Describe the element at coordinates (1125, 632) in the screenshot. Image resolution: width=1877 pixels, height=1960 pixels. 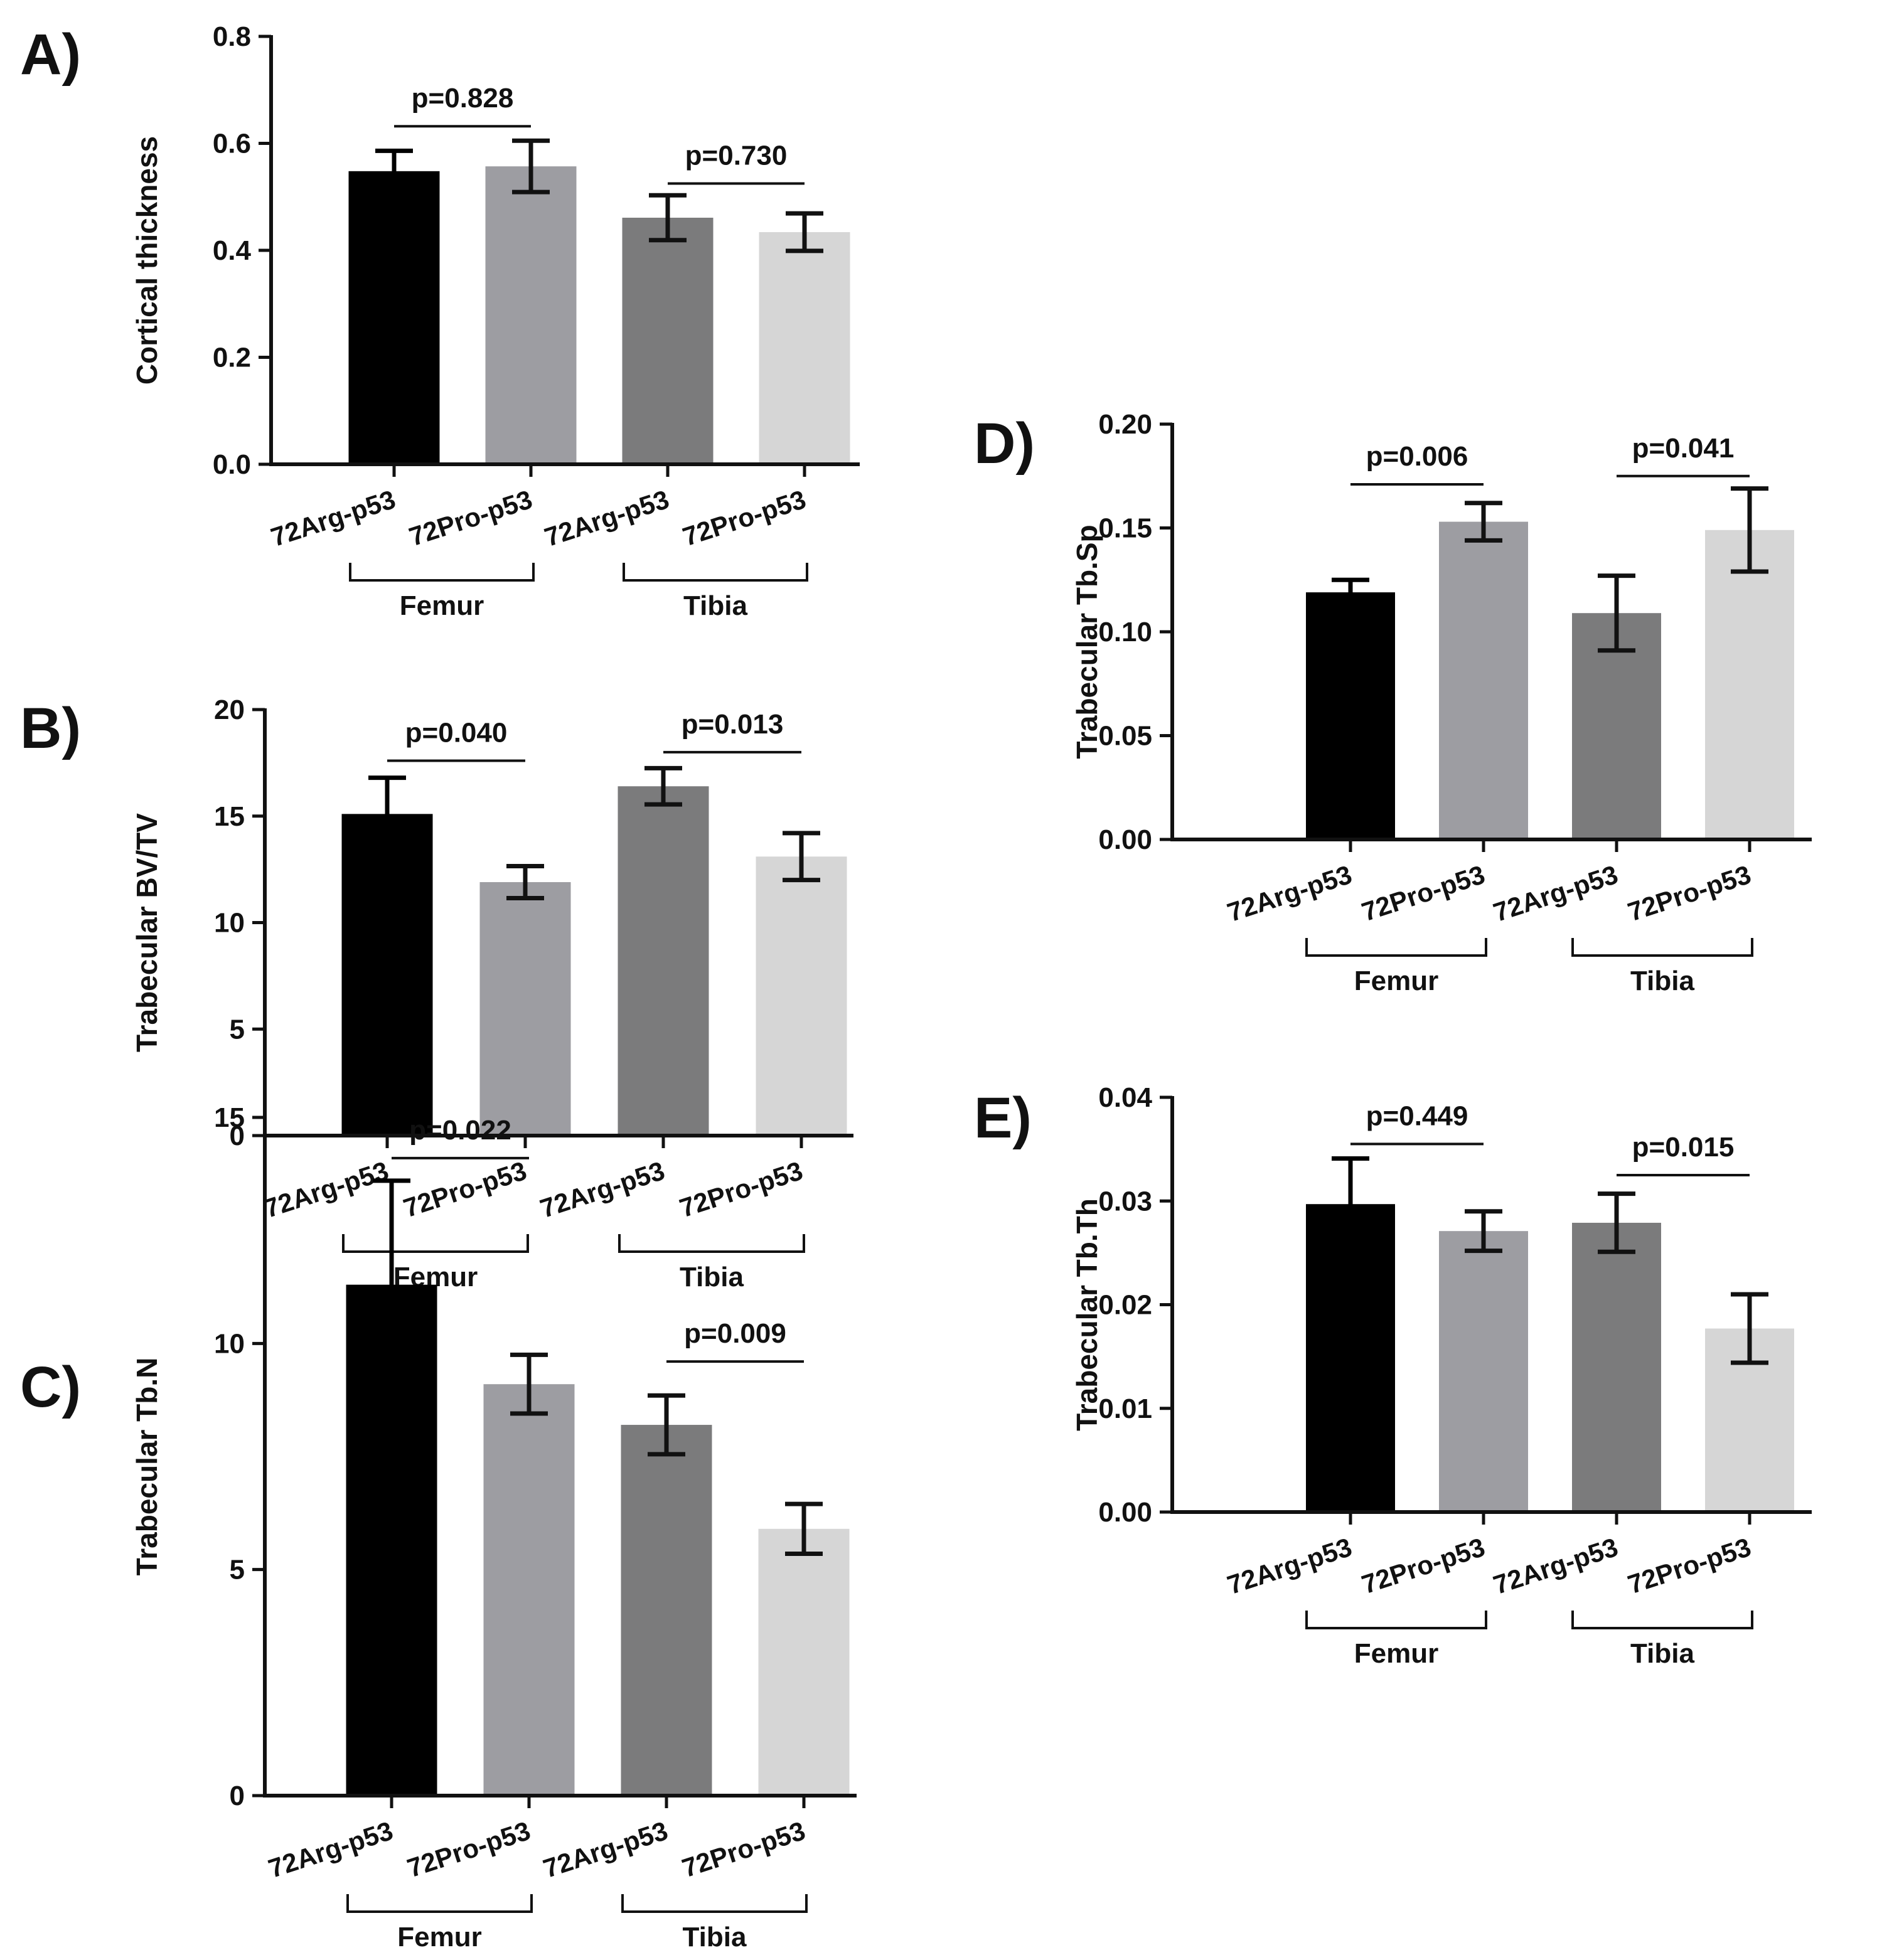
I see `y-tick-label: 0.10` at that location.